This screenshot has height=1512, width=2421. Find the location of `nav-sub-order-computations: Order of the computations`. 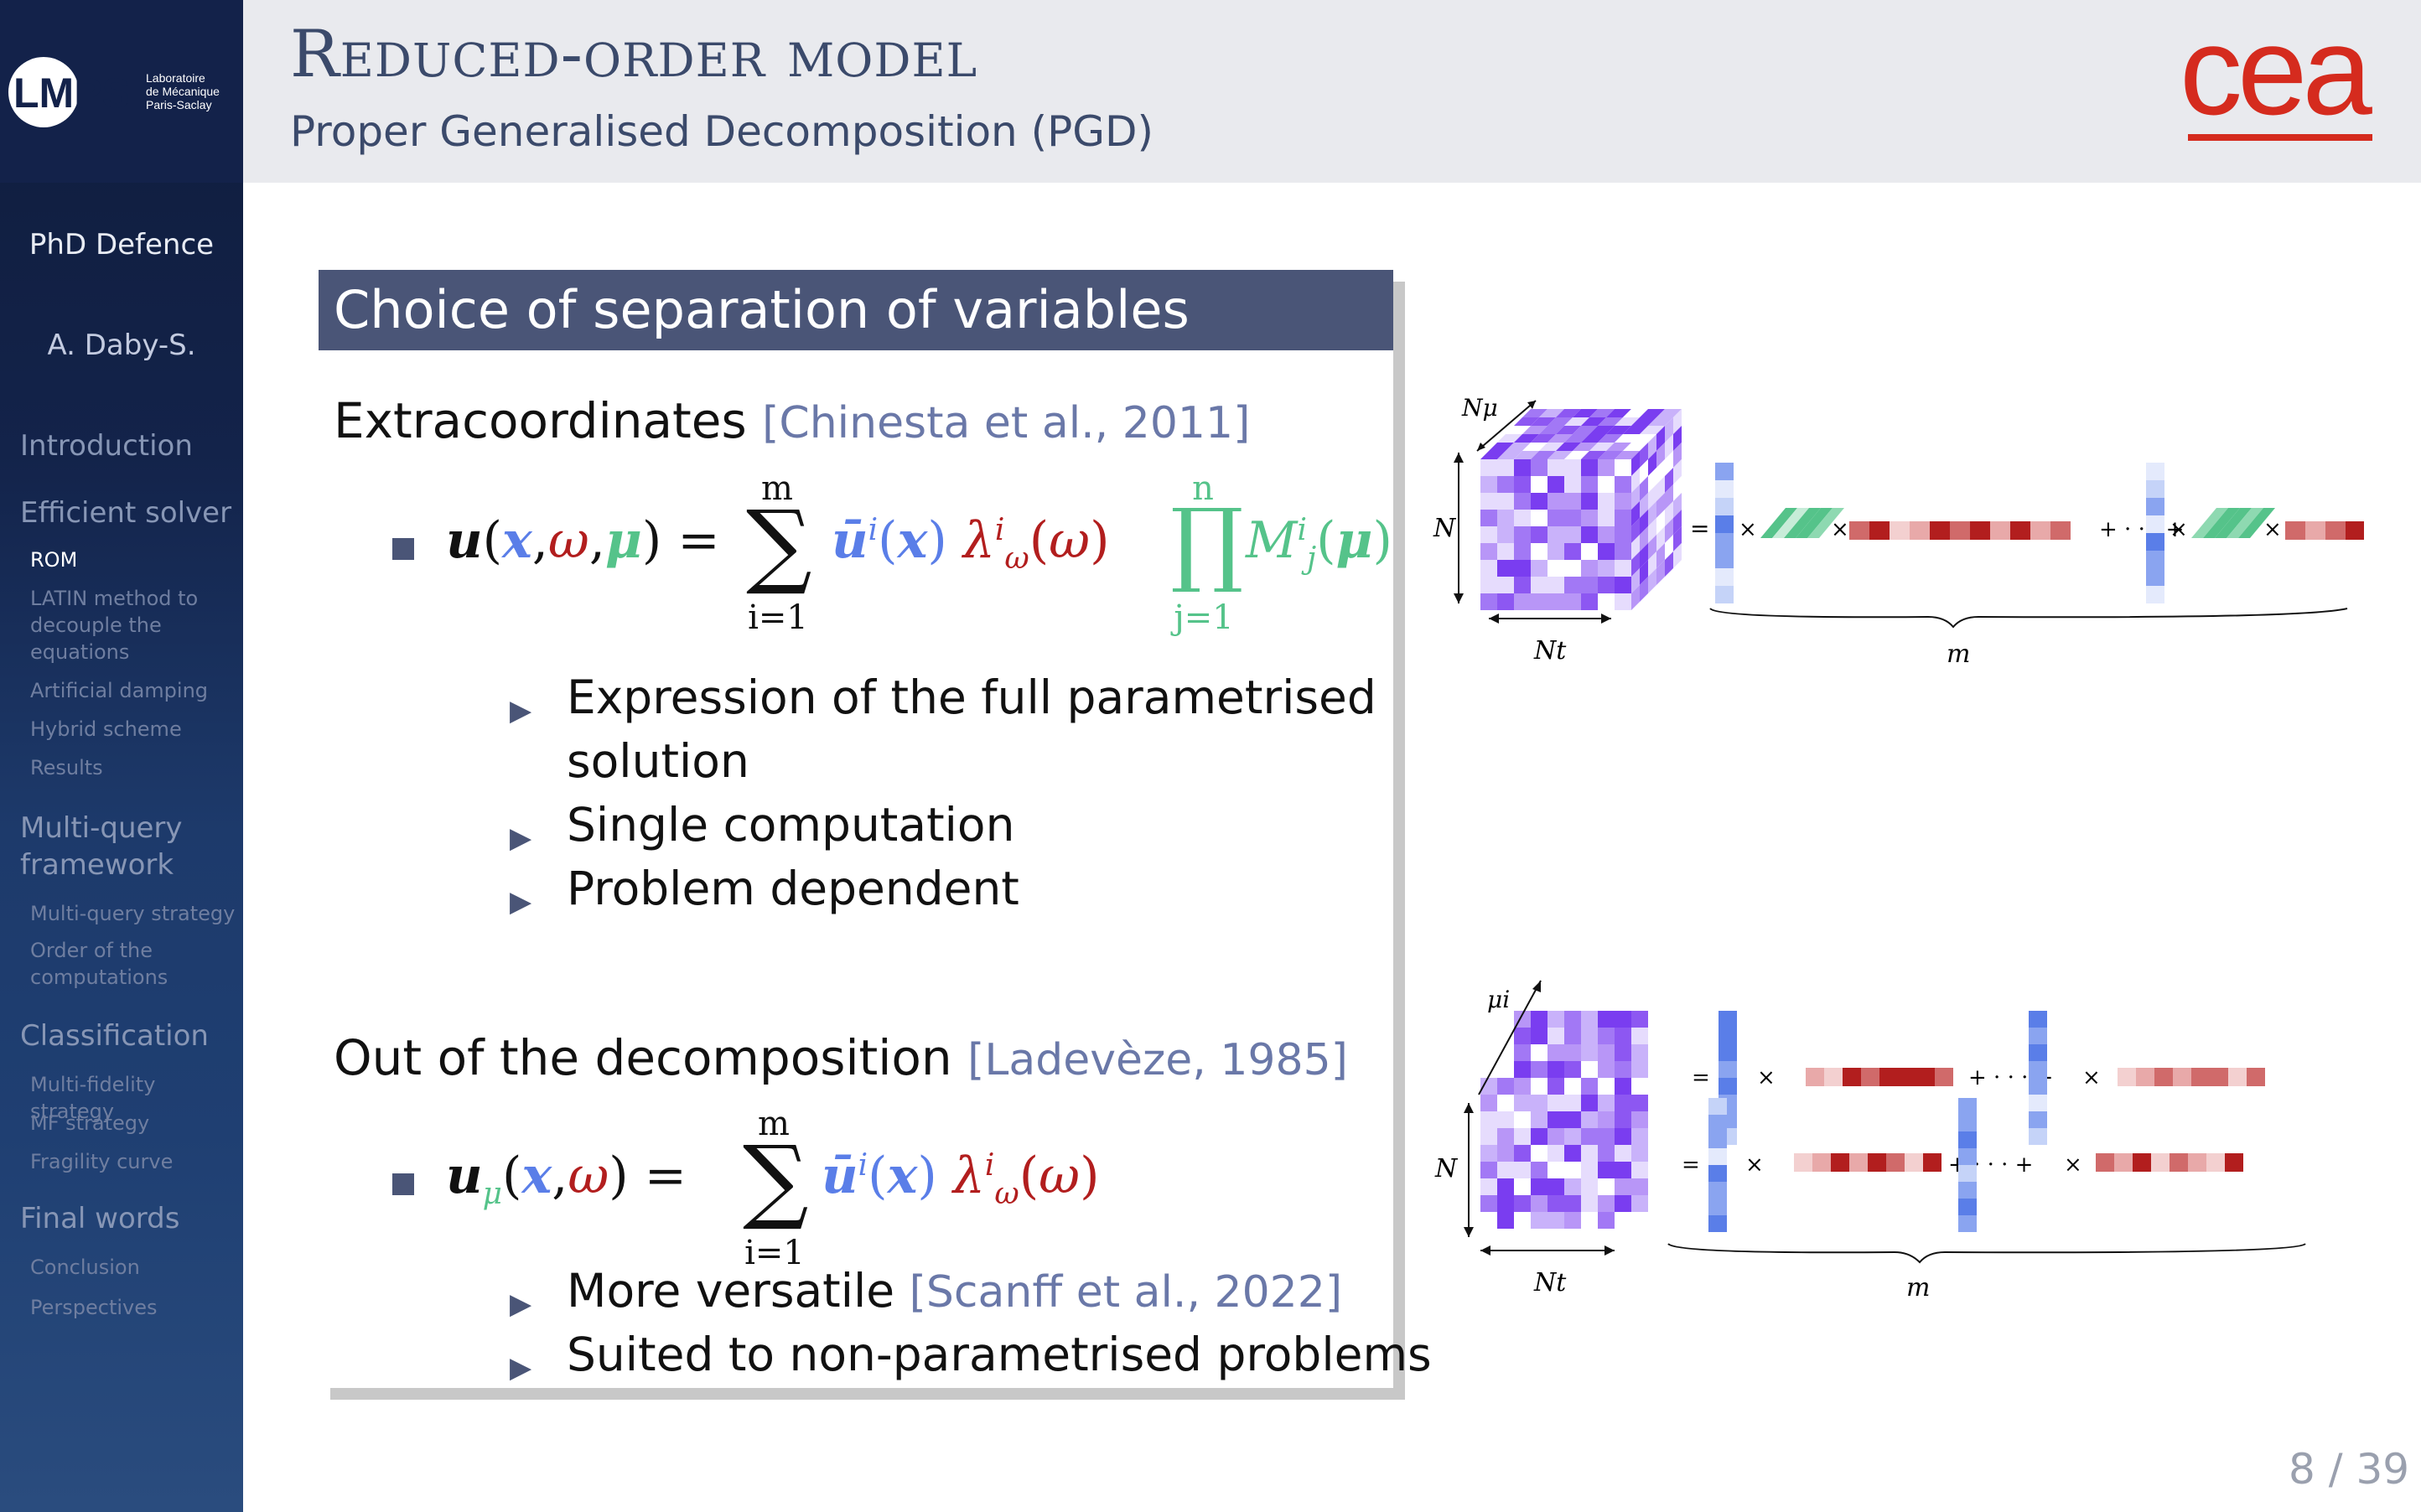

nav-sub-order-computations: Order of the computations is located at coordinates (99, 964).